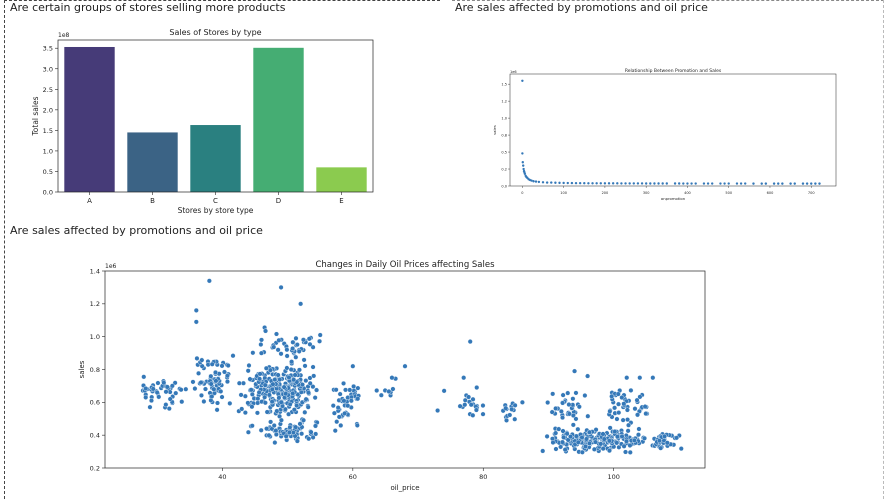 This screenshot has height=499, width=884. Describe the element at coordinates (95, 403) in the screenshot. I see `y-tick-label: 0.6` at that location.